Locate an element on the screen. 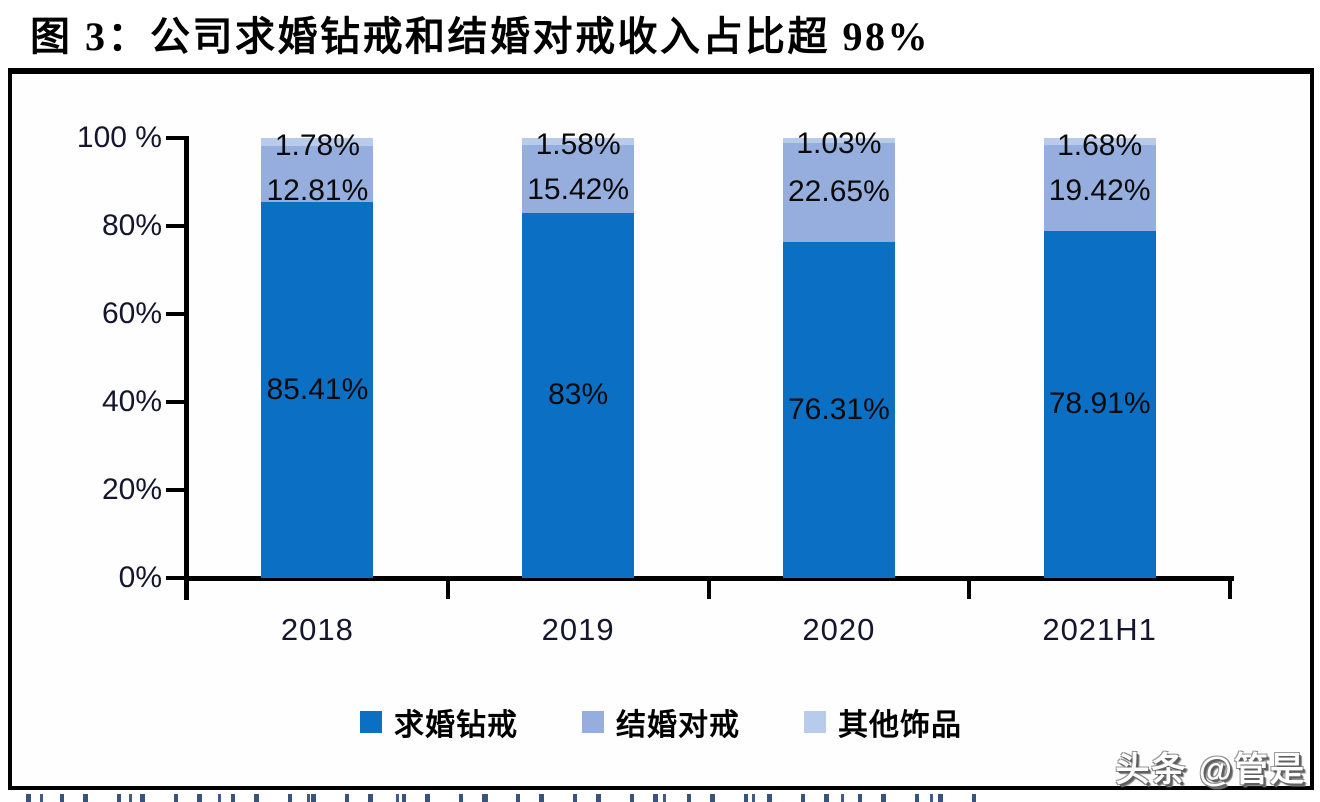  cutoff-text-fragments is located at coordinates (506, 798).